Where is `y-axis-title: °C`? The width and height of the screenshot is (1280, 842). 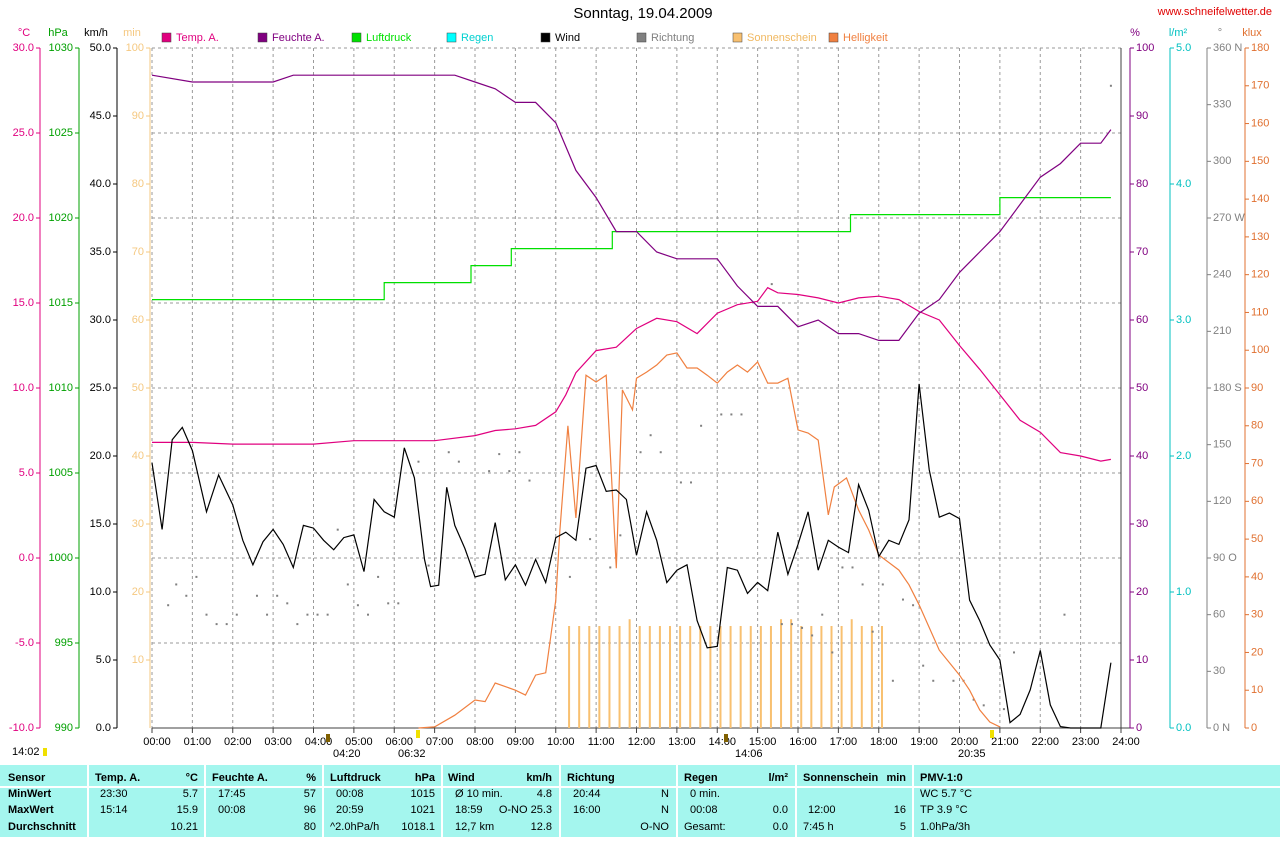
y-axis-title: °C is located at coordinates (24, 33).